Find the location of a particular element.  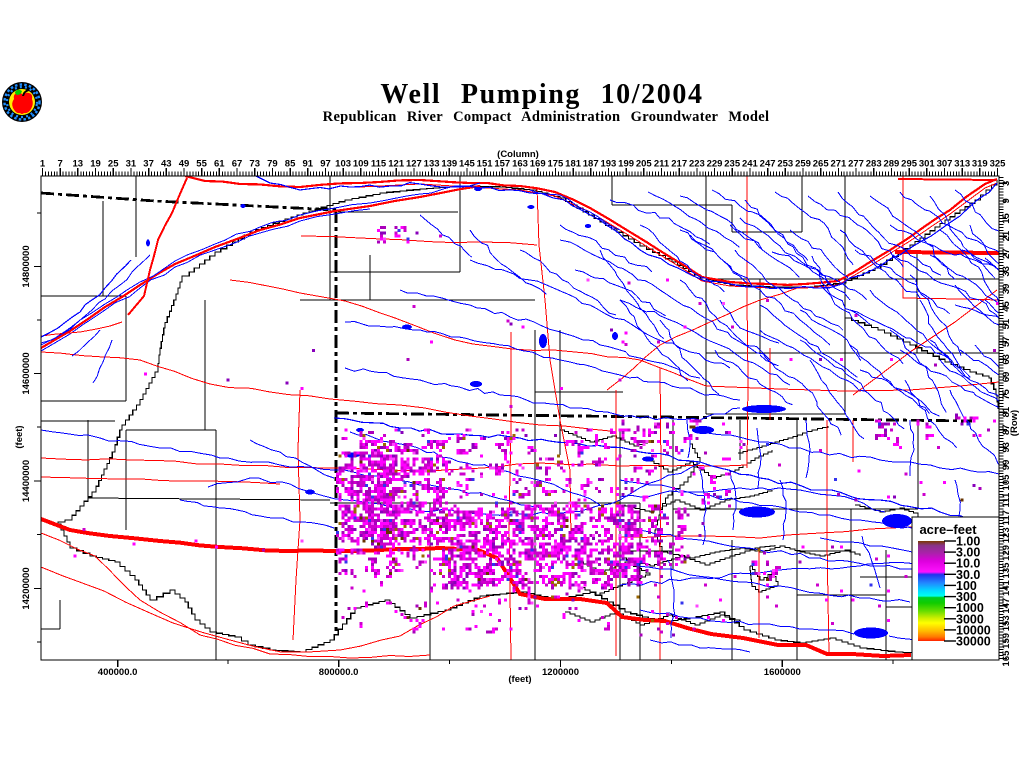

svg-text: 241 is located at coordinates (750, 164).